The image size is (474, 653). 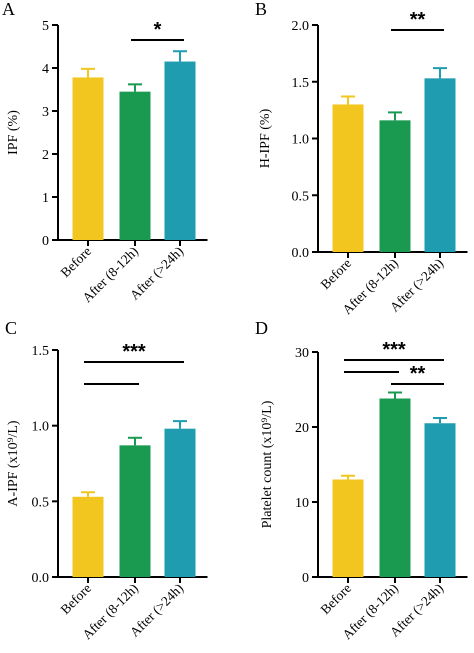 What do you see at coordinates (261, 328) in the screenshot?
I see `panel-letter: D` at bounding box center [261, 328].